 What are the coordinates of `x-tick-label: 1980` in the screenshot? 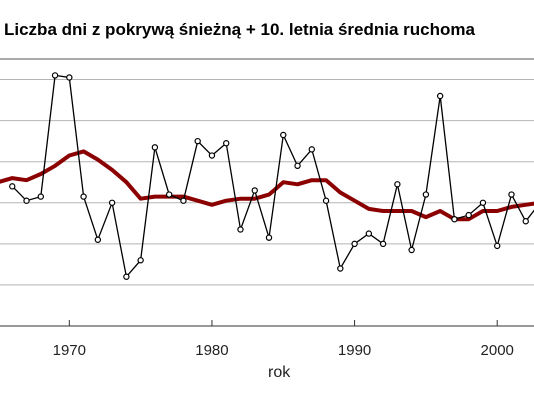 It's located at (211, 350).